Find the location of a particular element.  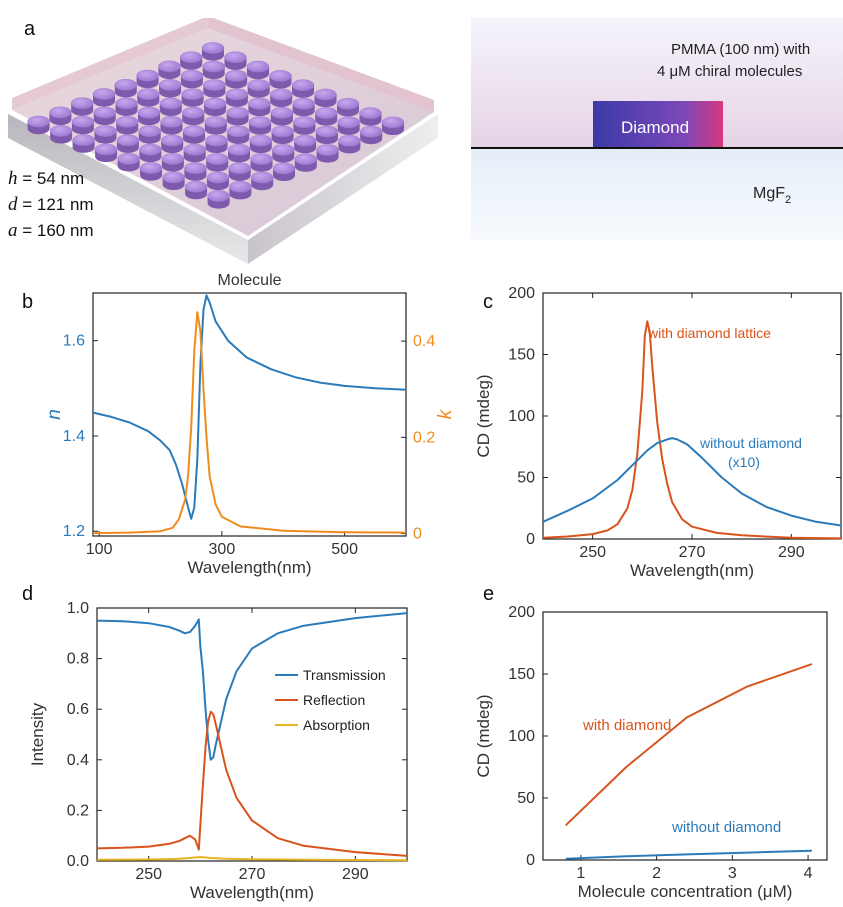

diamond-block is located at coordinates (658, 124).